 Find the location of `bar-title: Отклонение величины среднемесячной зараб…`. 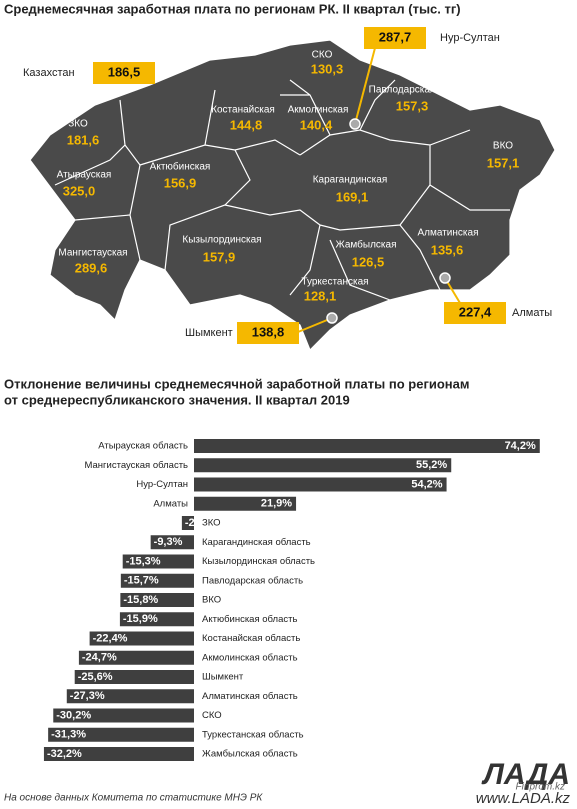

bar-title: Отклонение величины среднемесячной зараб… is located at coordinates (237, 383).